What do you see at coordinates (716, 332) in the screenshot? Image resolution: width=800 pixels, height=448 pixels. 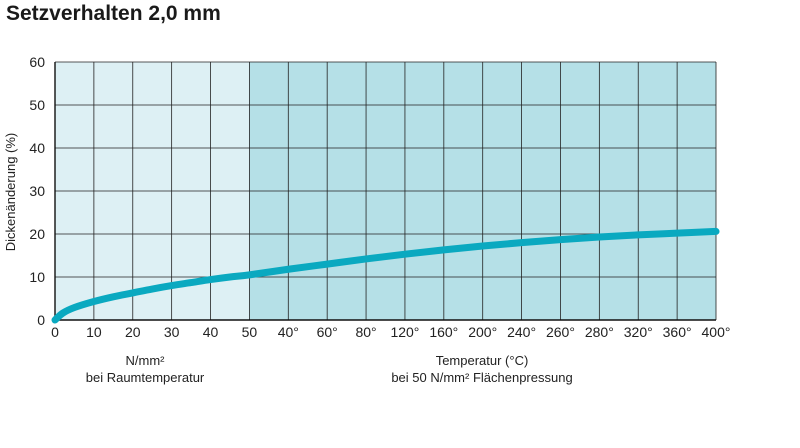 I see `temperature-tick-label: 400°` at bounding box center [716, 332].